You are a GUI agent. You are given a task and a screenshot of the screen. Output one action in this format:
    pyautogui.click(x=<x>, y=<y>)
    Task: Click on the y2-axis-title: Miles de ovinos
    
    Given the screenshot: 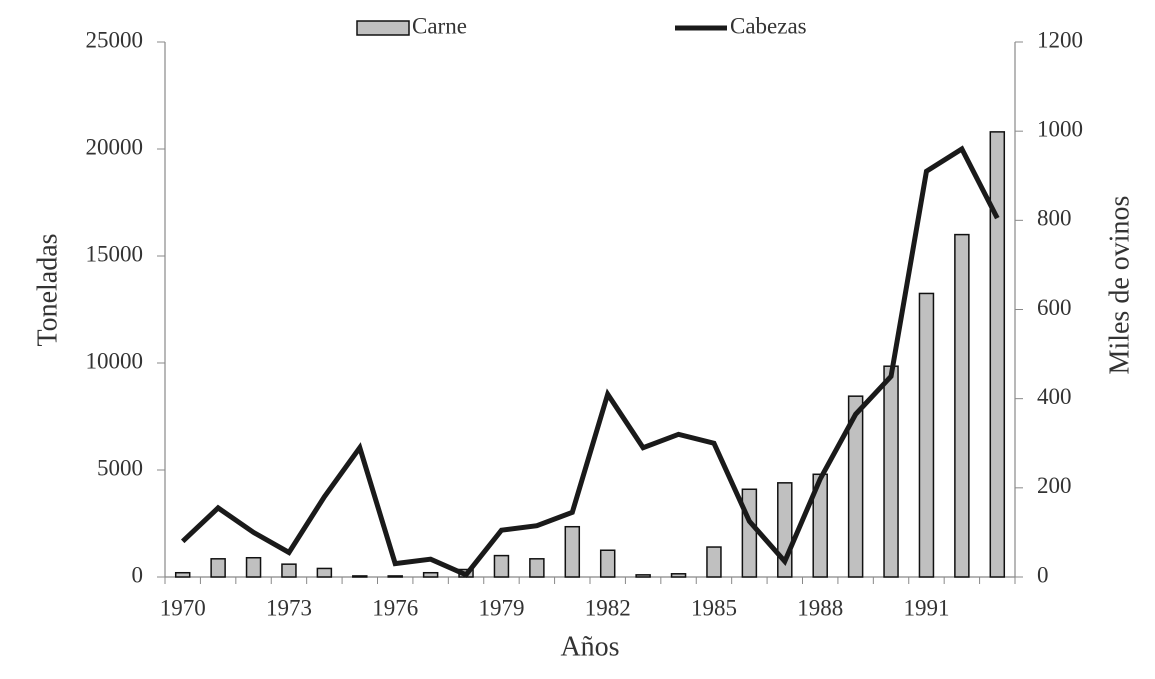 What is the action you would take?
    pyautogui.click(x=1119, y=285)
    